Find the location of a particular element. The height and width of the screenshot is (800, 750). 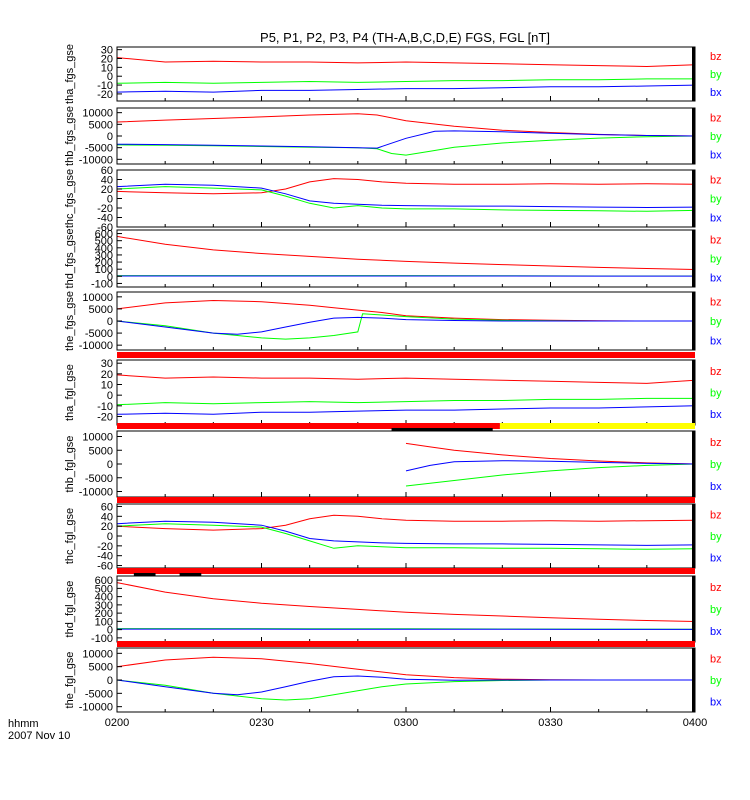

y-axis-label: tha_fgl_gse is located at coordinates (70, 392).